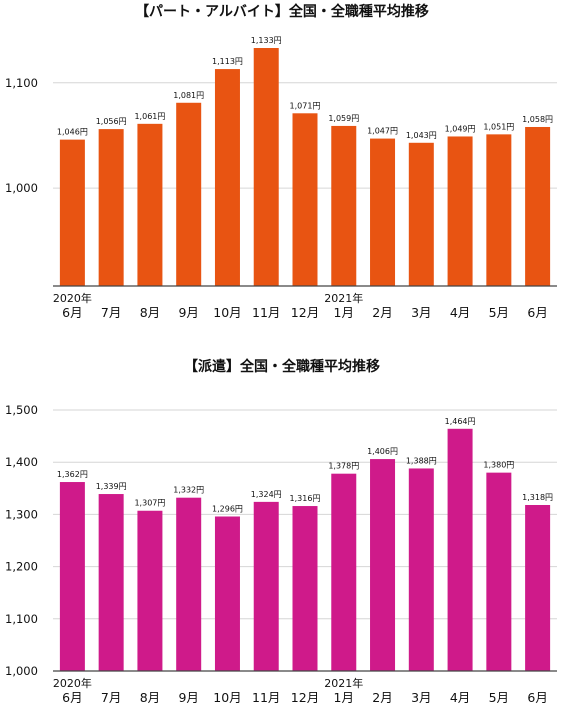 This screenshot has height=711, width=565. Describe the element at coordinates (72, 474) in the screenshot. I see `data-label: 1,362円` at that location.